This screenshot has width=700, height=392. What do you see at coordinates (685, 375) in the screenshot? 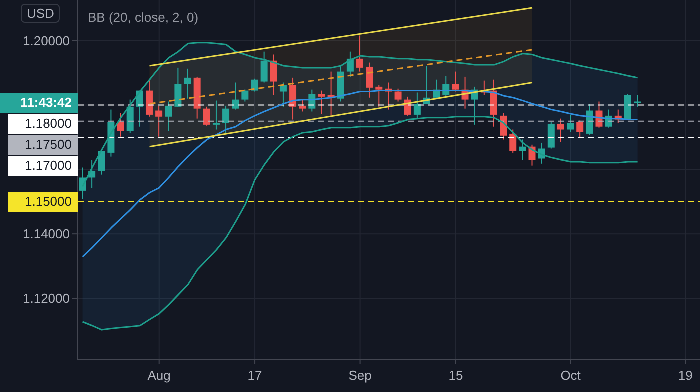
I see `x-tick-label: 19` at bounding box center [685, 375].